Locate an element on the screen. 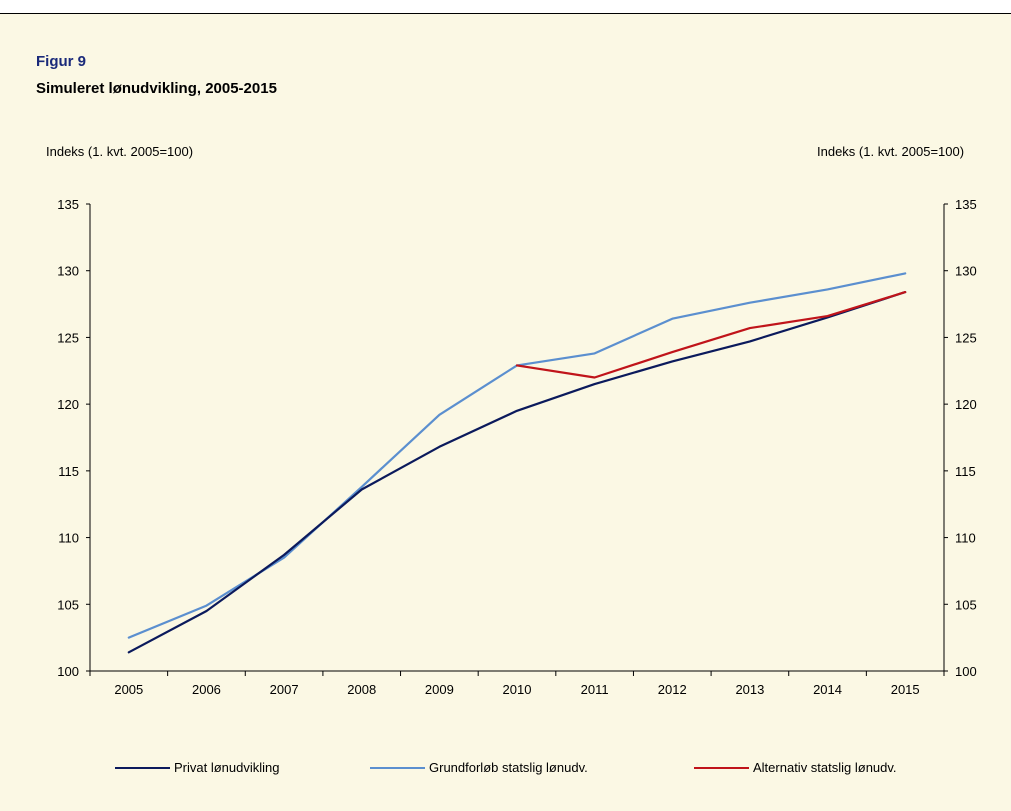 Image resolution: width=1011 pixels, height=811 pixels. legend-label-grundforloeb: Grundforløb statslig lønudv. is located at coordinates (508, 767).